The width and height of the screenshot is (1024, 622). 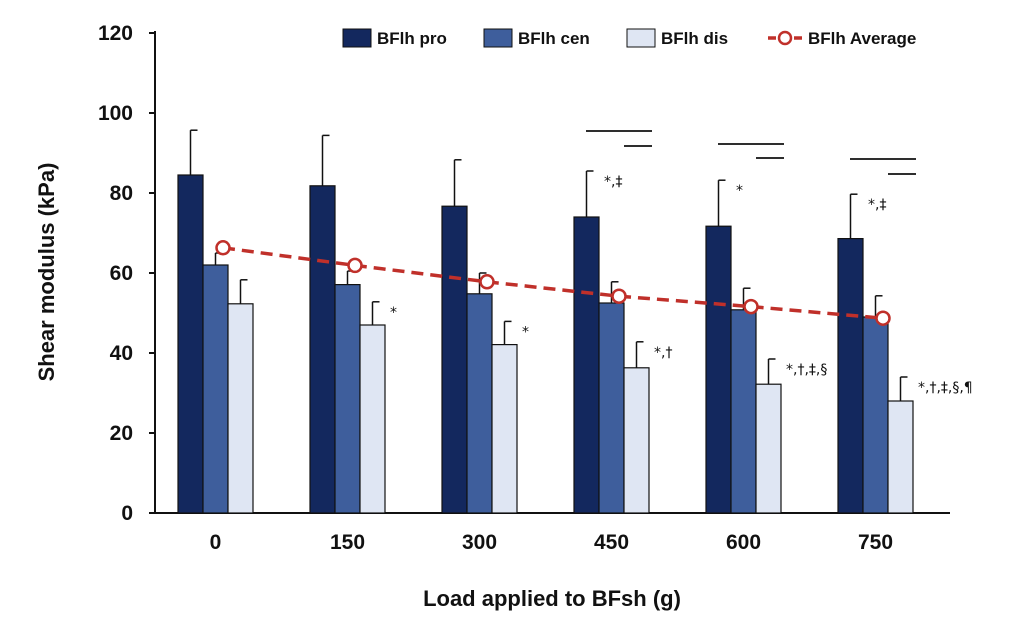 I want to click on x-tick-label: 300, so click(x=479, y=542).